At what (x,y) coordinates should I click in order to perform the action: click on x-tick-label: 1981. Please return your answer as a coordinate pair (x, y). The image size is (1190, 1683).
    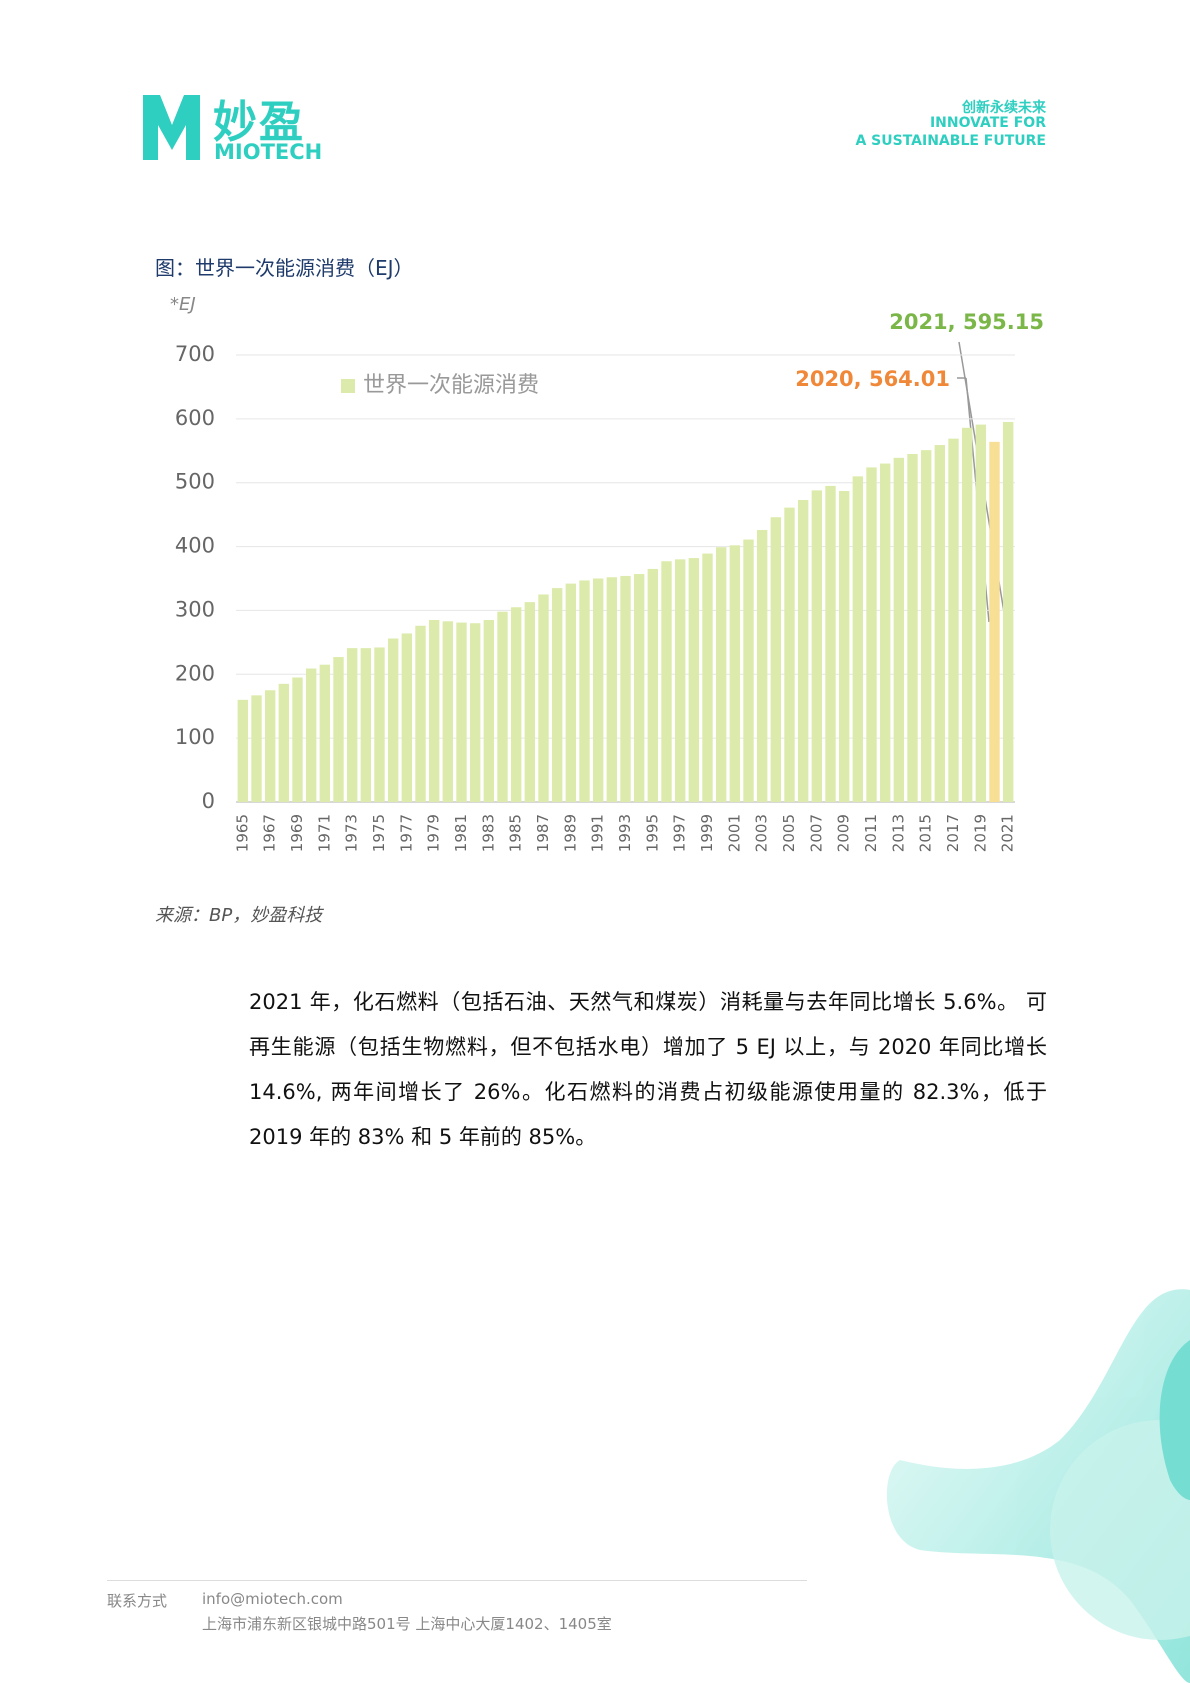
    Looking at the image, I should click on (461, 833).